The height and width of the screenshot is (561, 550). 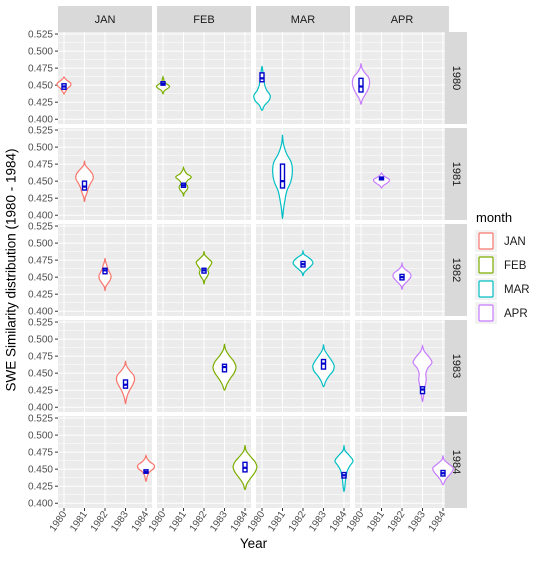 What do you see at coordinates (515, 242) in the screenshot?
I see `legend-label: JAN` at bounding box center [515, 242].